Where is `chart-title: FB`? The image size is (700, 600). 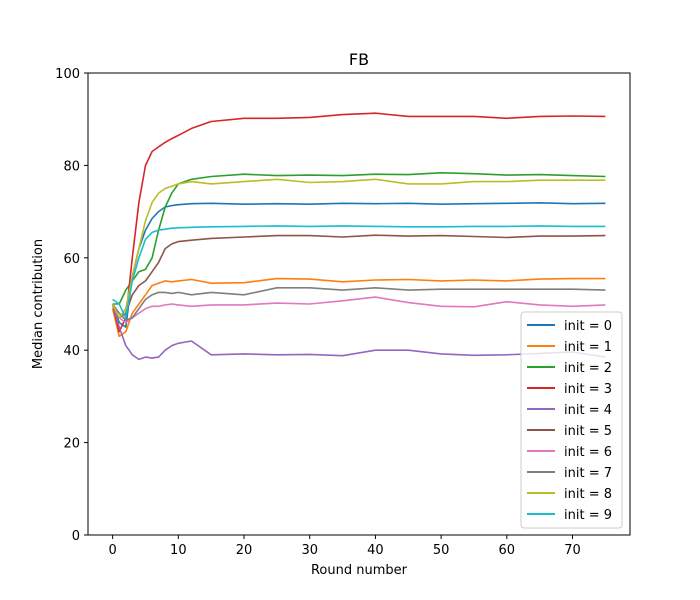
chart-title: FB is located at coordinates (359, 59).